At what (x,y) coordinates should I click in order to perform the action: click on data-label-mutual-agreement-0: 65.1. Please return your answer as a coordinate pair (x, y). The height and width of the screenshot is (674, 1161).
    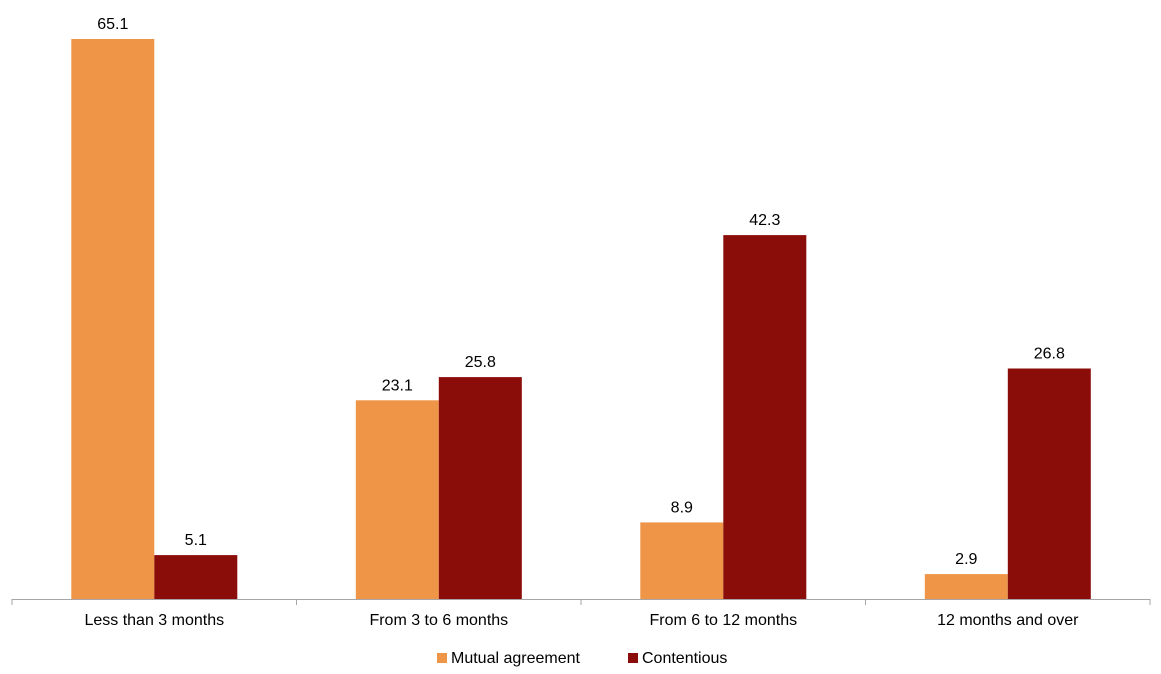
    Looking at the image, I should click on (112, 24).